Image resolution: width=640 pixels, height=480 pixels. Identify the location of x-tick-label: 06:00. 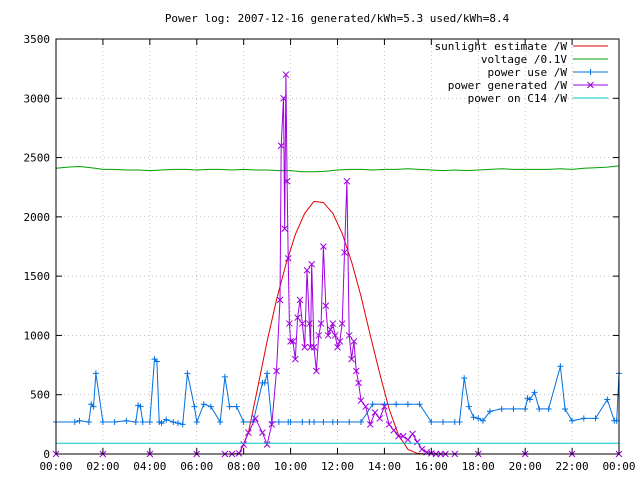
(196, 466).